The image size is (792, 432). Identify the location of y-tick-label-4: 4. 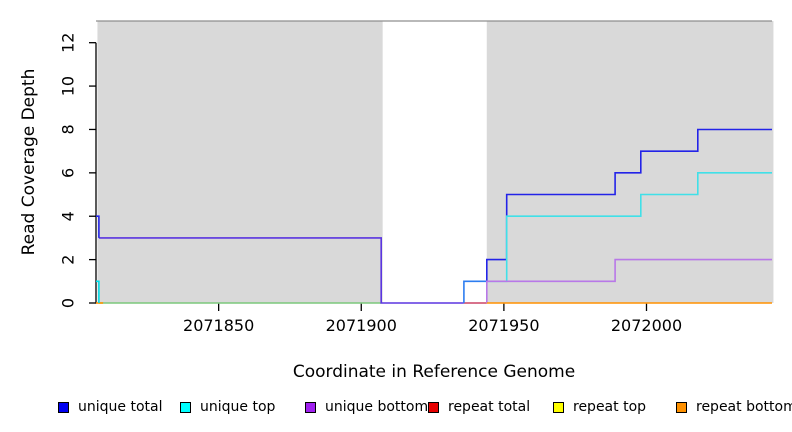
(68, 216).